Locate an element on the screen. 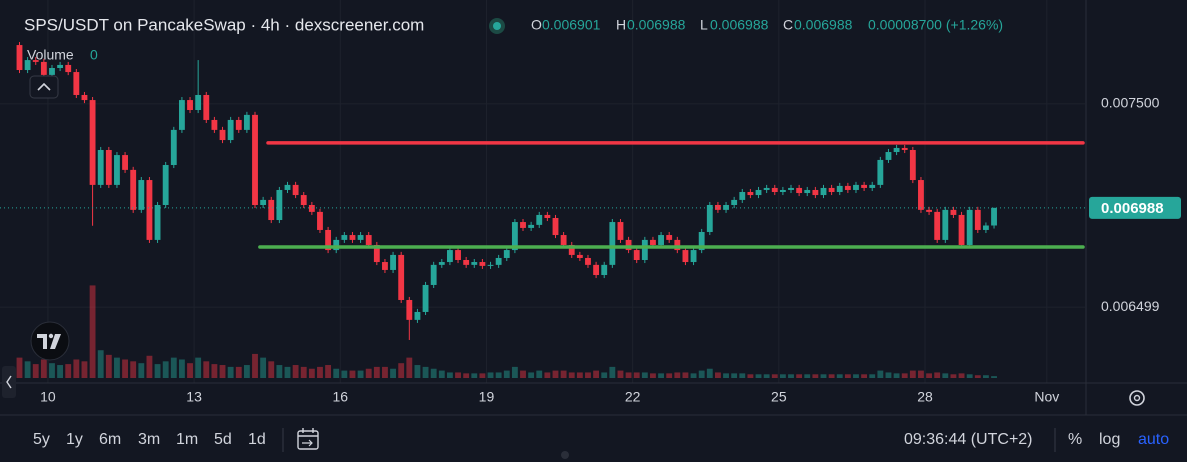 This screenshot has height=462, width=1187. settings-button is located at coordinates (1137, 398).